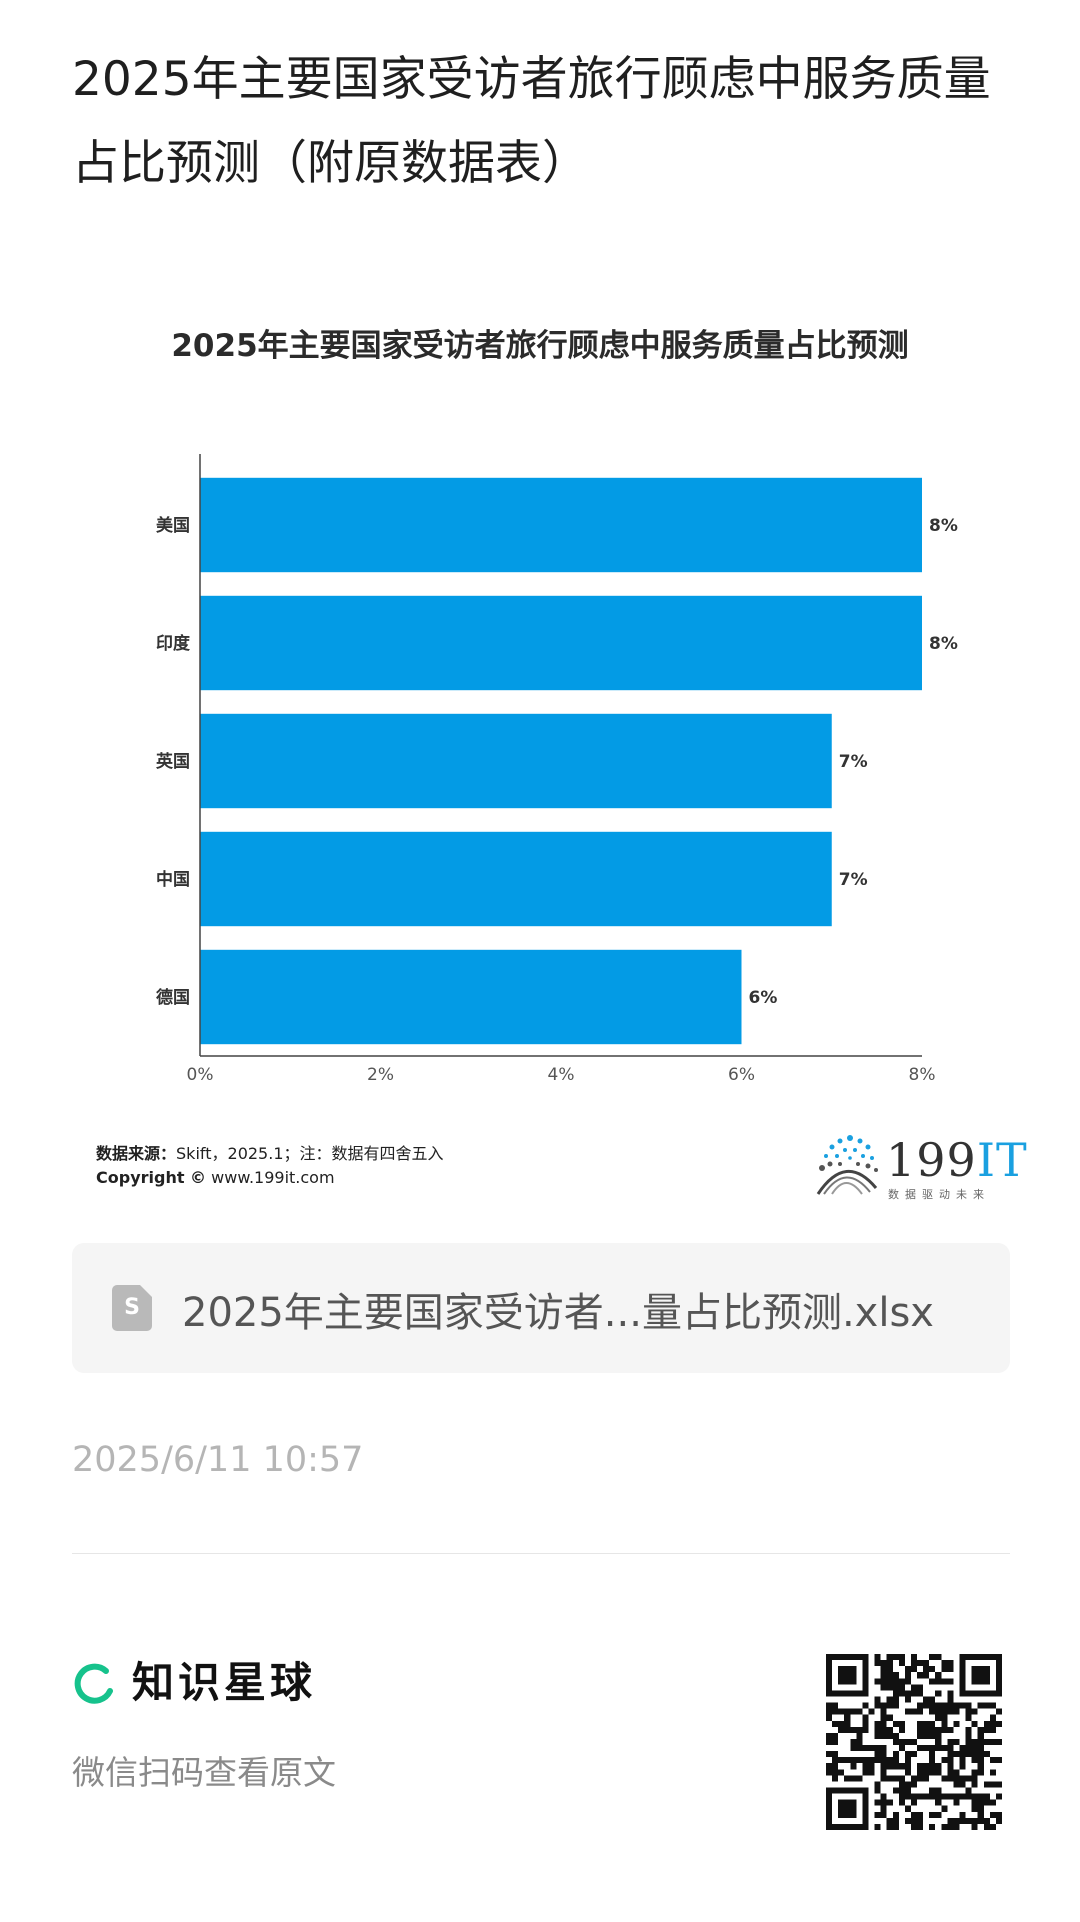 This screenshot has width=1080, height=1922. What do you see at coordinates (561, 1075) in the screenshot?
I see `x-tick-label: 4%` at bounding box center [561, 1075].